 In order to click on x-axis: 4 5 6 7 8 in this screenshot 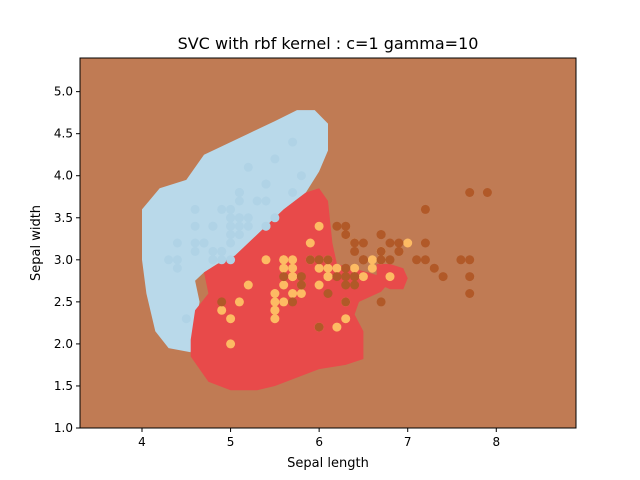, I will do `click(319, 438)`.